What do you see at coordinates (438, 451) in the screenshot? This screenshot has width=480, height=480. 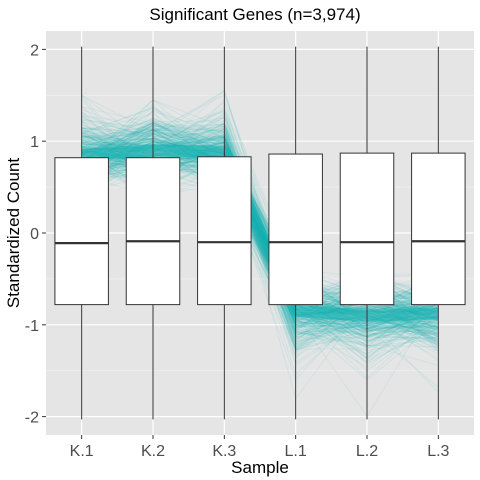 I see `x-tick-label: L.3` at bounding box center [438, 451].